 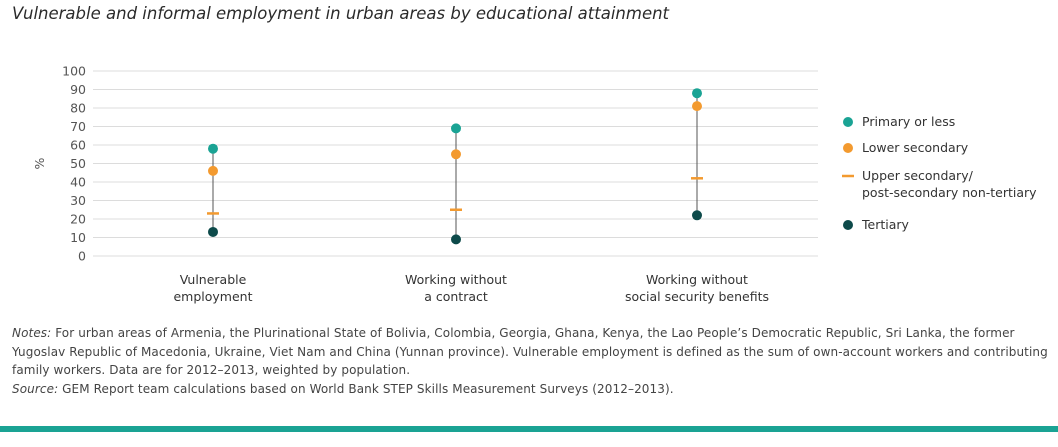 I want to click on y-tick-label: 30, so click(x=78, y=200).